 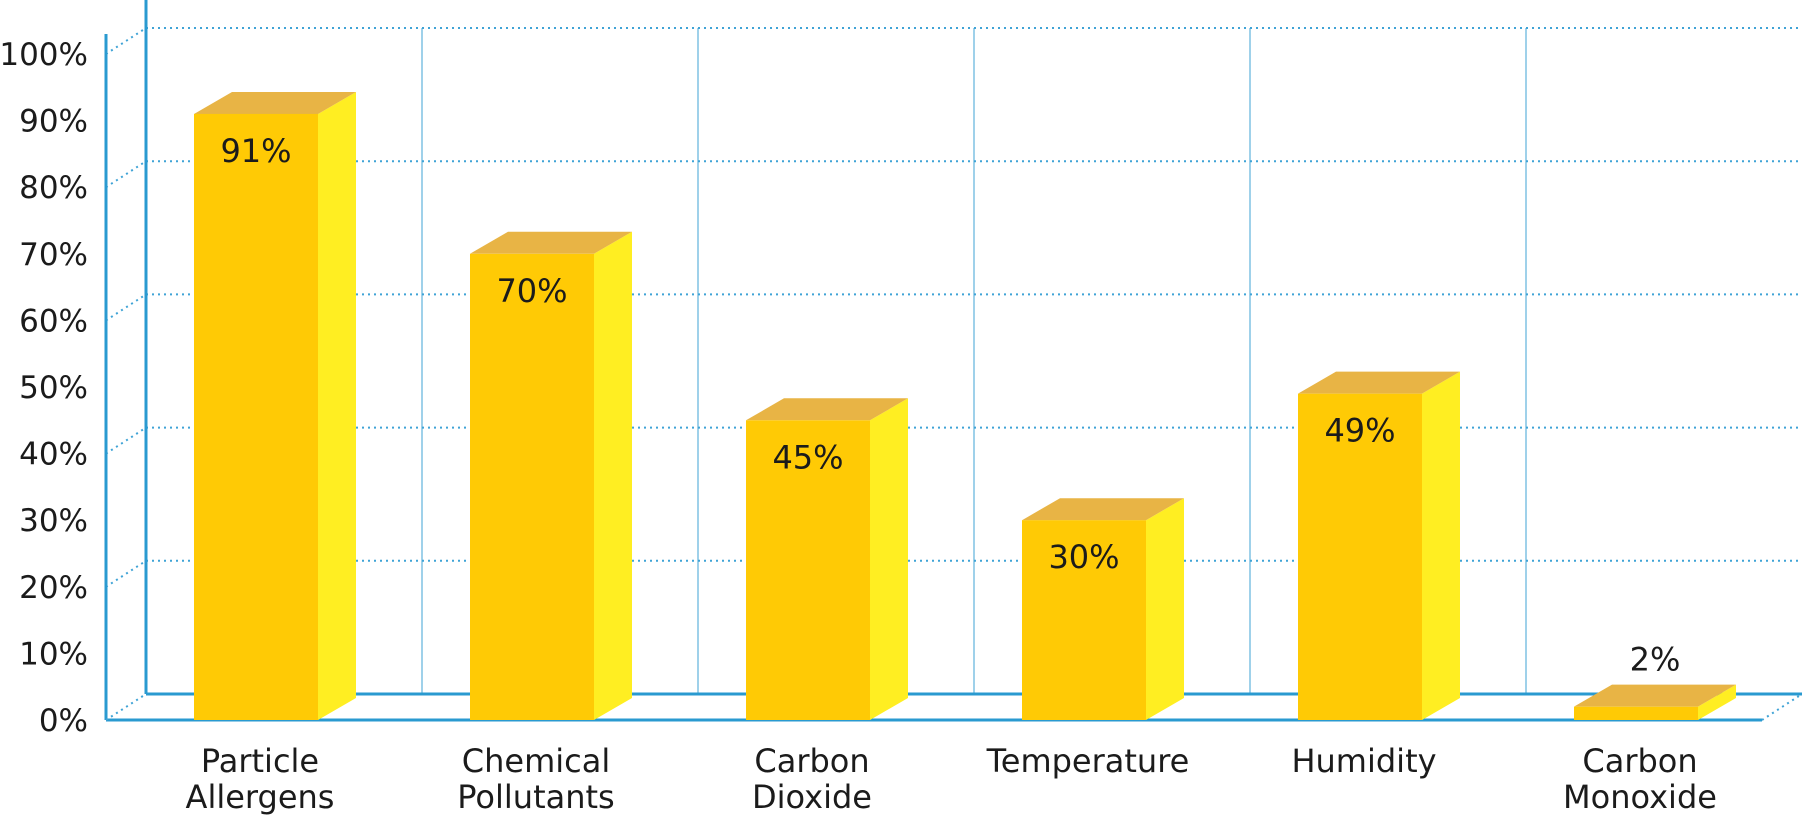 What do you see at coordinates (53, 654) in the screenshot?
I see `y-tick-label: 10%` at bounding box center [53, 654].